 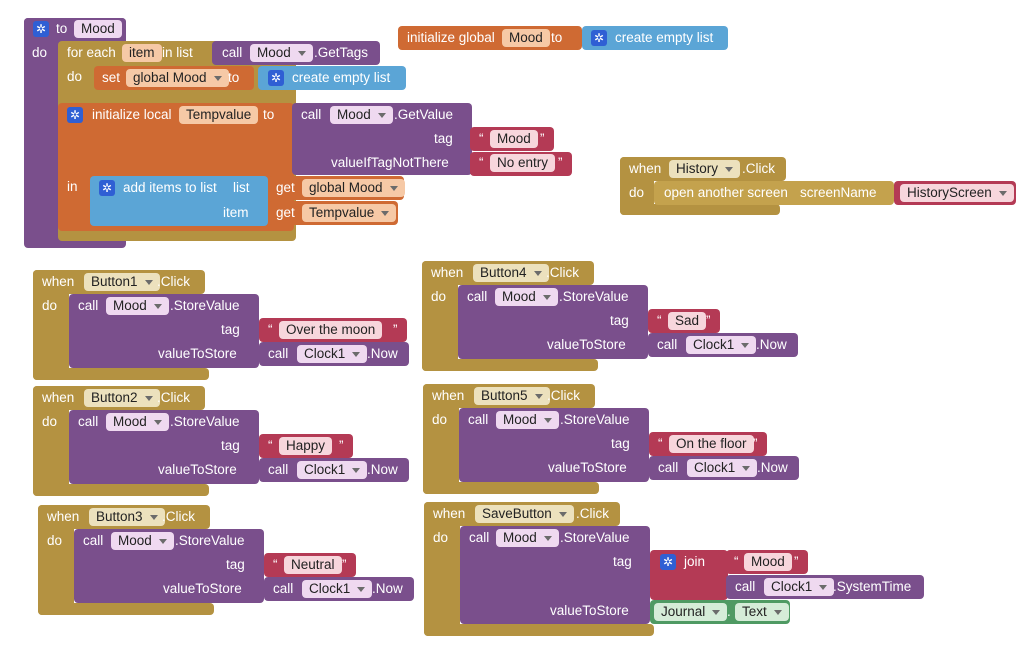 What do you see at coordinates (526, 38) in the screenshot?
I see `global-variable-field: Mood` at bounding box center [526, 38].